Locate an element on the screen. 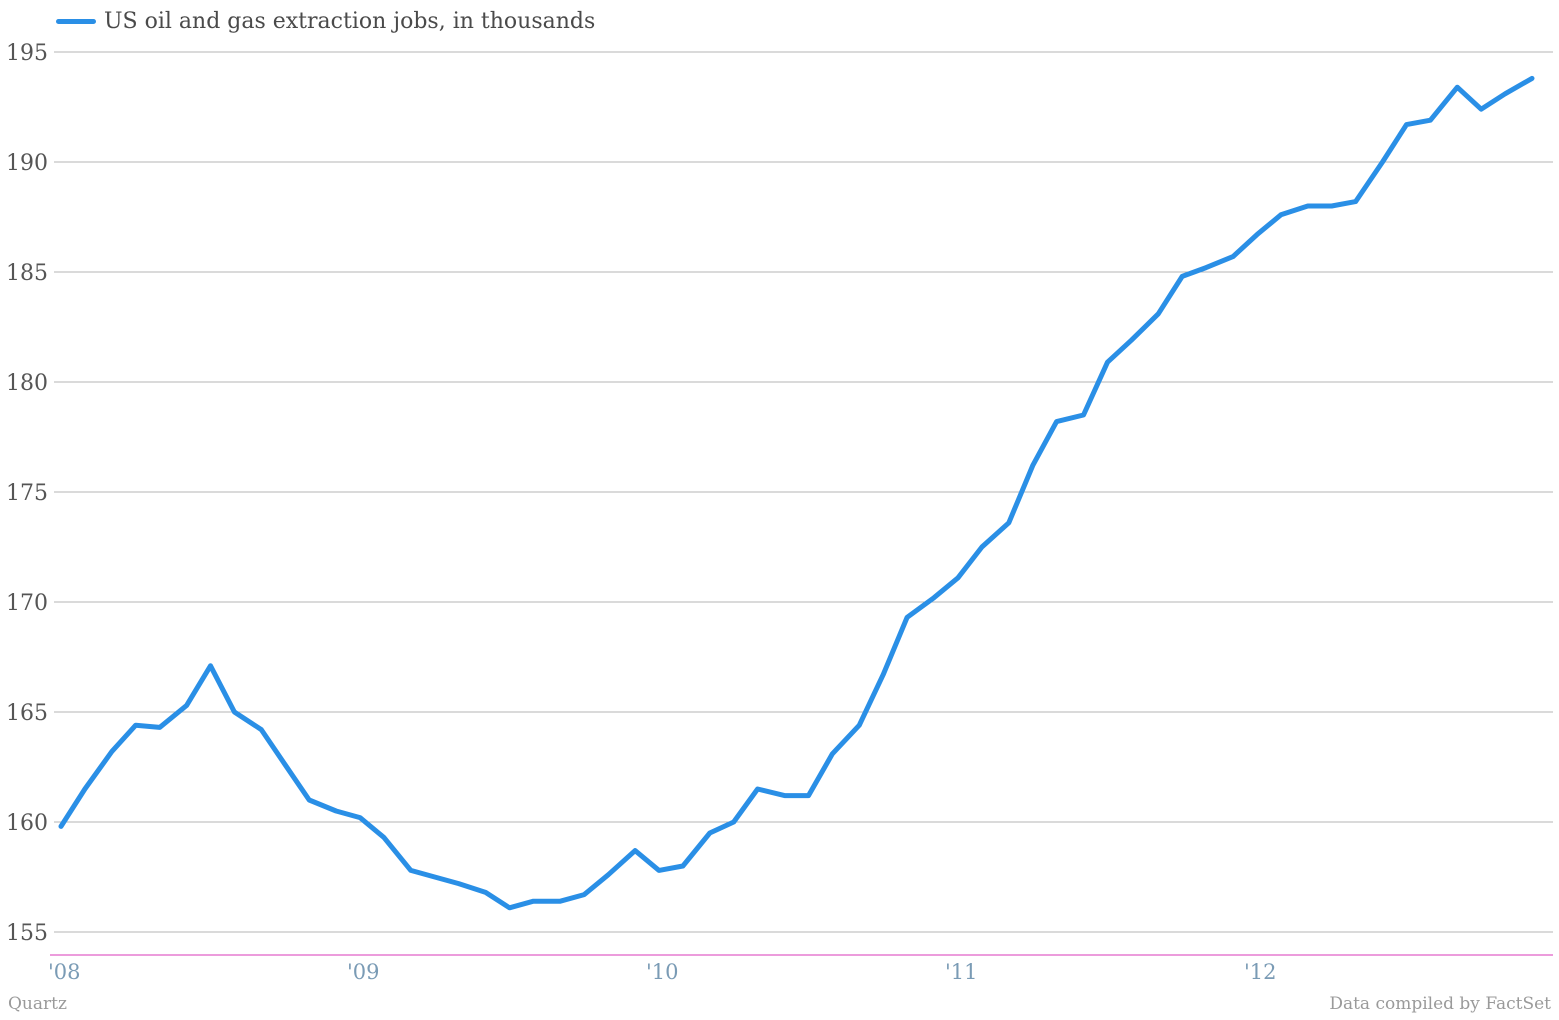 The width and height of the screenshot is (1559, 1020). footer-source-right: Data compiled by FactSet is located at coordinates (1440, 1004).